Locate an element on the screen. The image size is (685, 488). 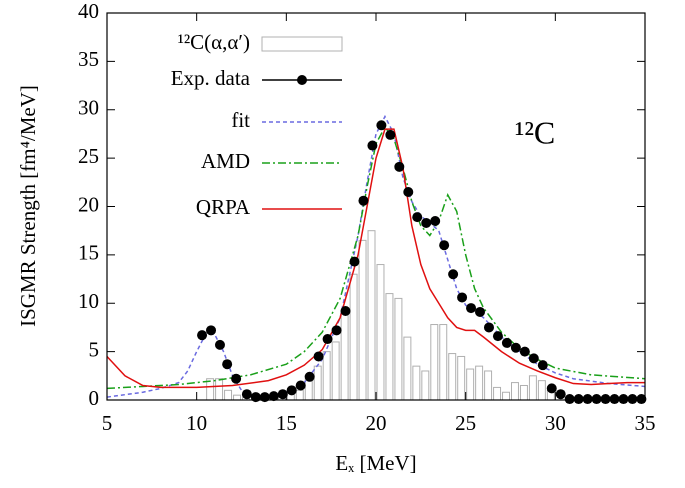
legend-panel is located at coordinates (238, 44).